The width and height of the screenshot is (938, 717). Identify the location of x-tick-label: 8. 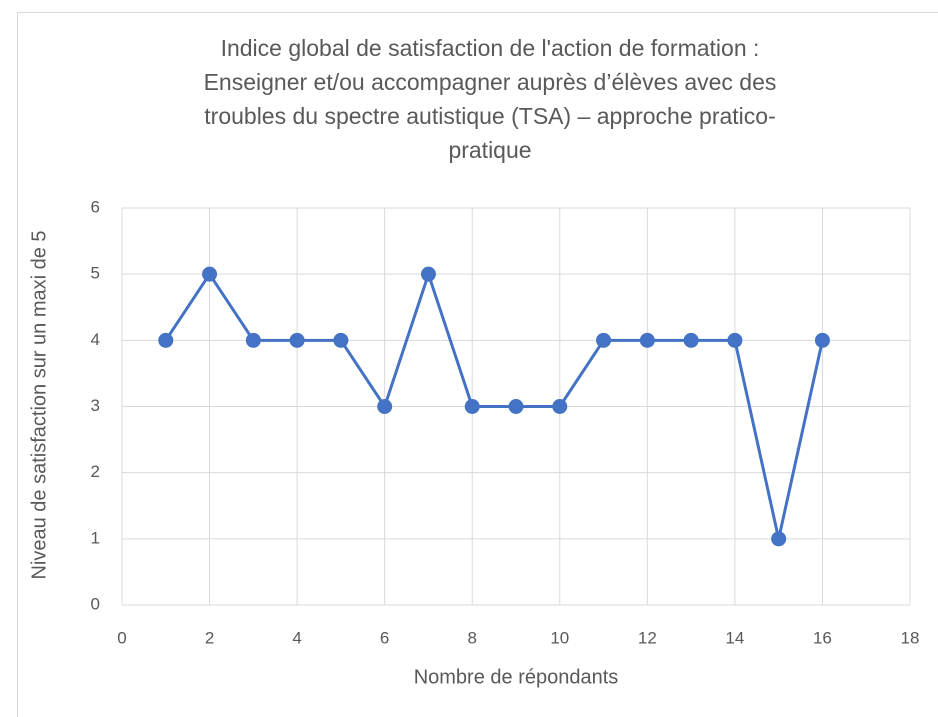
(471, 637).